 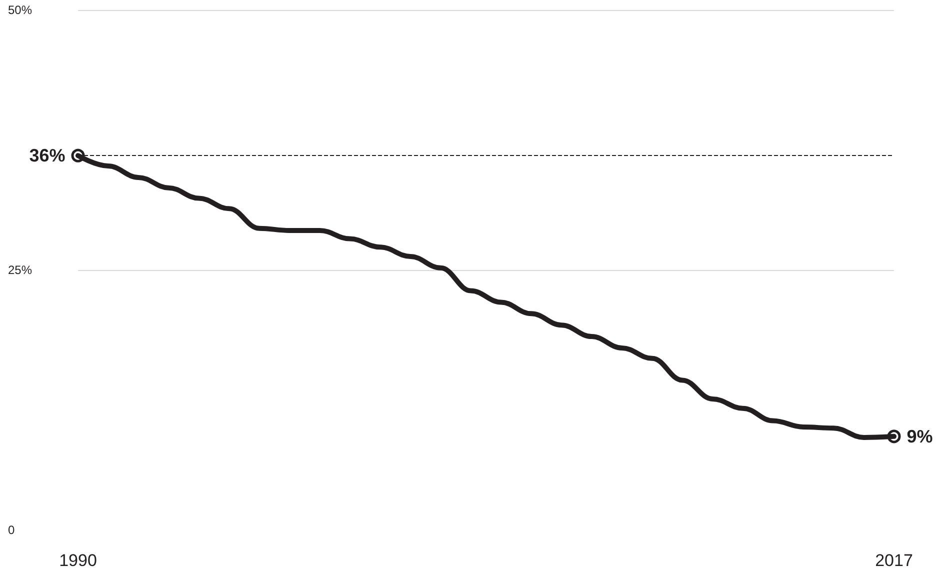 What do you see at coordinates (919, 436) in the screenshot?
I see `data-label: 9%` at bounding box center [919, 436].